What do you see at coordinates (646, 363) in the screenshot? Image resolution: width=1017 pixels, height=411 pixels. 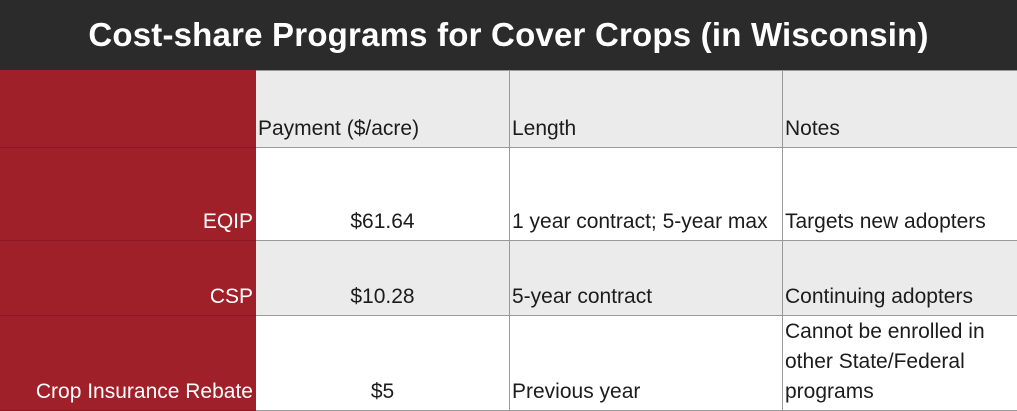 I see `length-cell: Previous year` at bounding box center [646, 363].